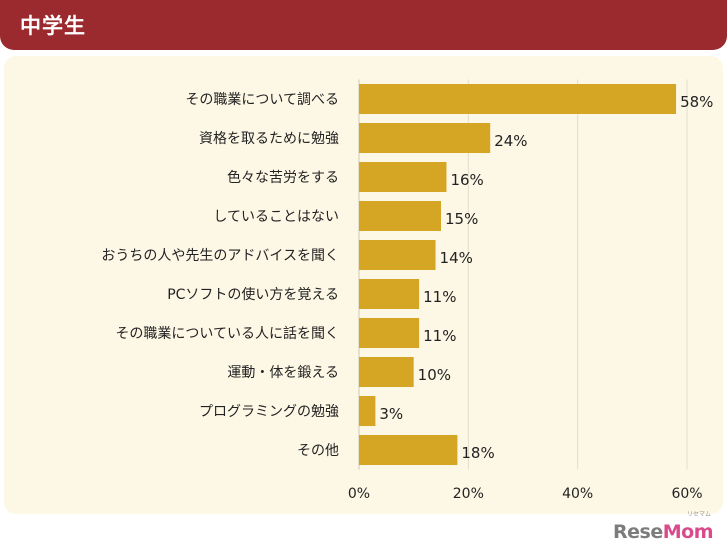 The width and height of the screenshot is (727, 549). I want to click on value-label-9: 18%, so click(477, 453).